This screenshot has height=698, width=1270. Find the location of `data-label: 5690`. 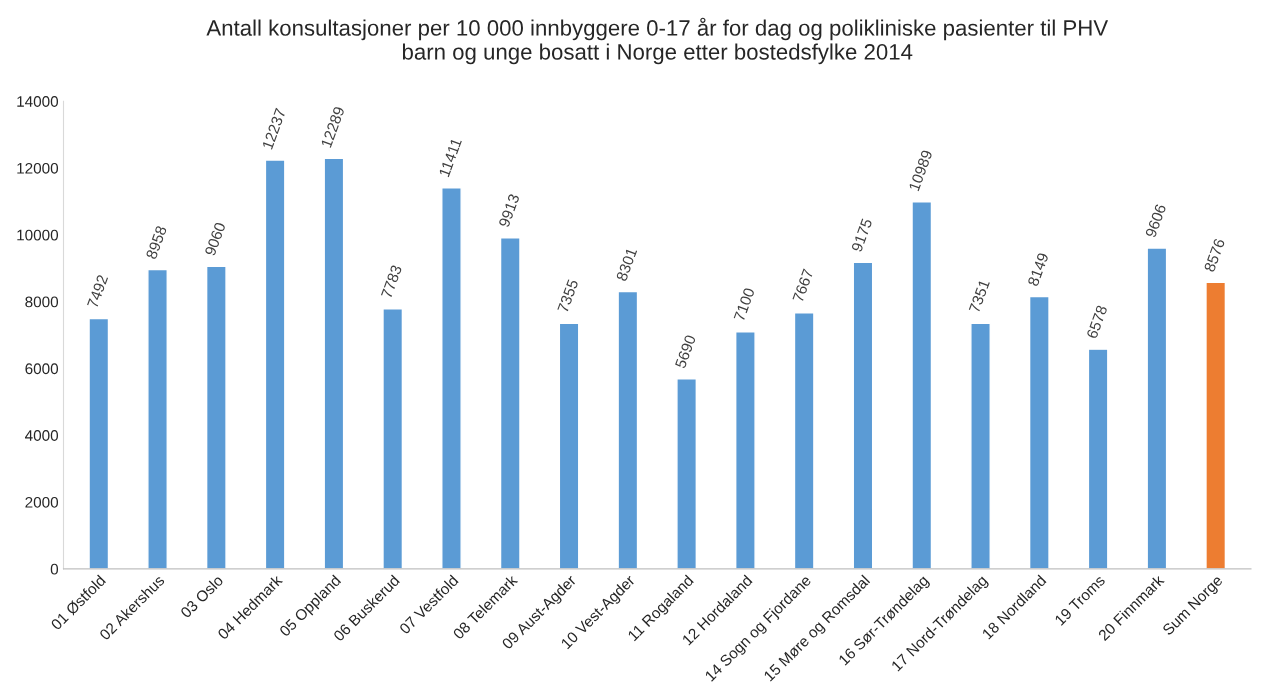

data-label: 5690 is located at coordinates (685, 351).